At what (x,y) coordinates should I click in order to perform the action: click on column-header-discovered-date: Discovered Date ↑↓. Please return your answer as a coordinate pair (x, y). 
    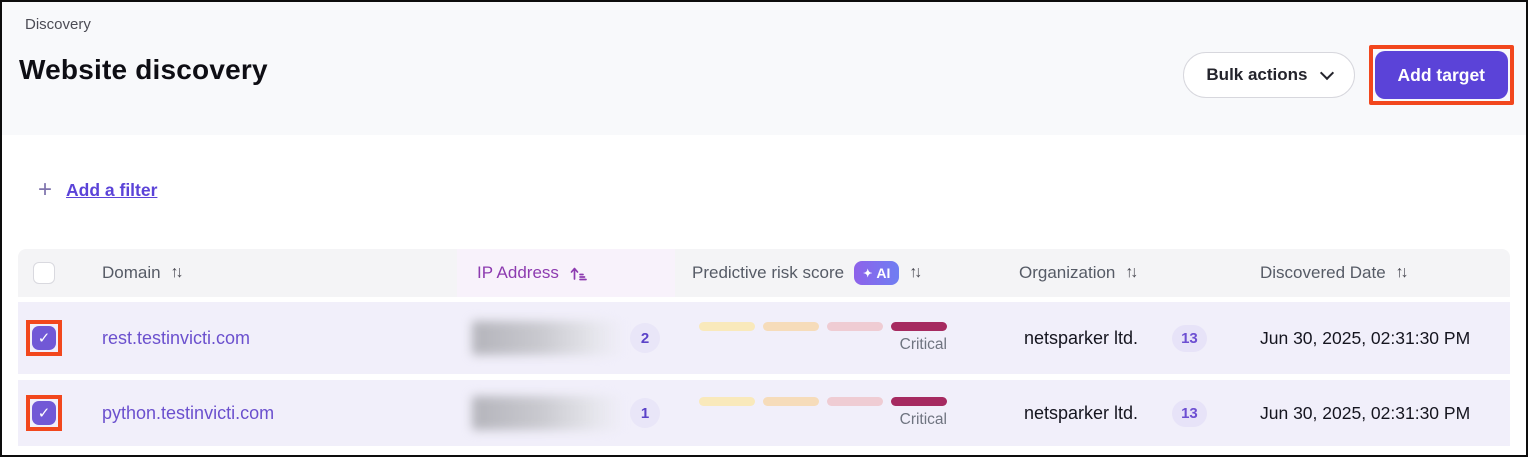
    Looking at the image, I should click on (1376, 273).